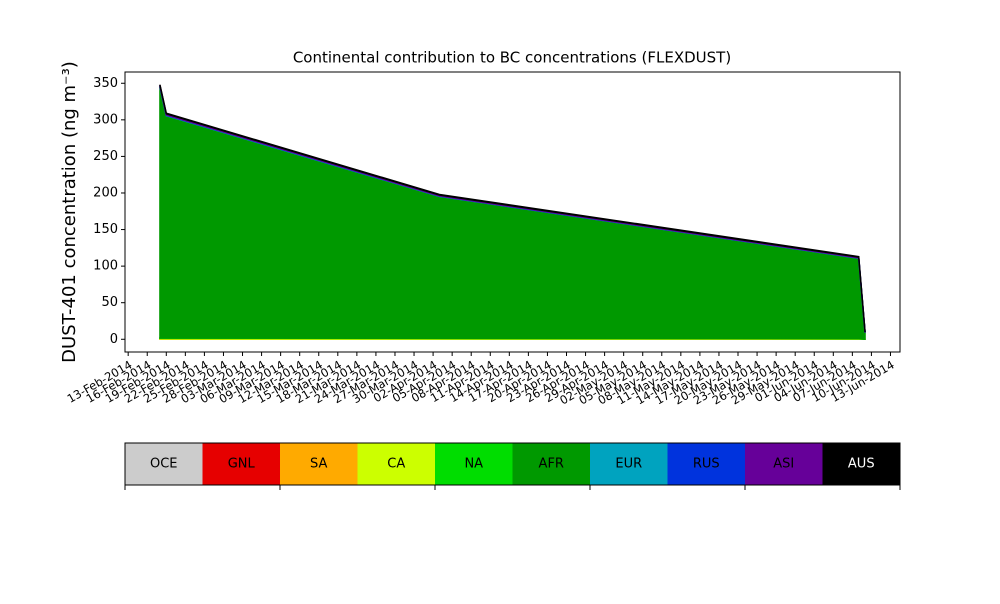  Describe the element at coordinates (105, 192) in the screenshot. I see `y-tick-label: 200` at that location.